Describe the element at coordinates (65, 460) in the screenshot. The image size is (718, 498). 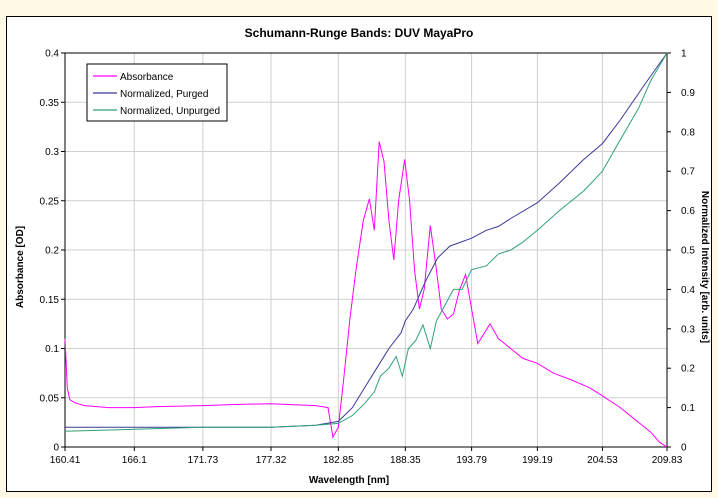
I see `x-tick-label: 160.41` at that location.